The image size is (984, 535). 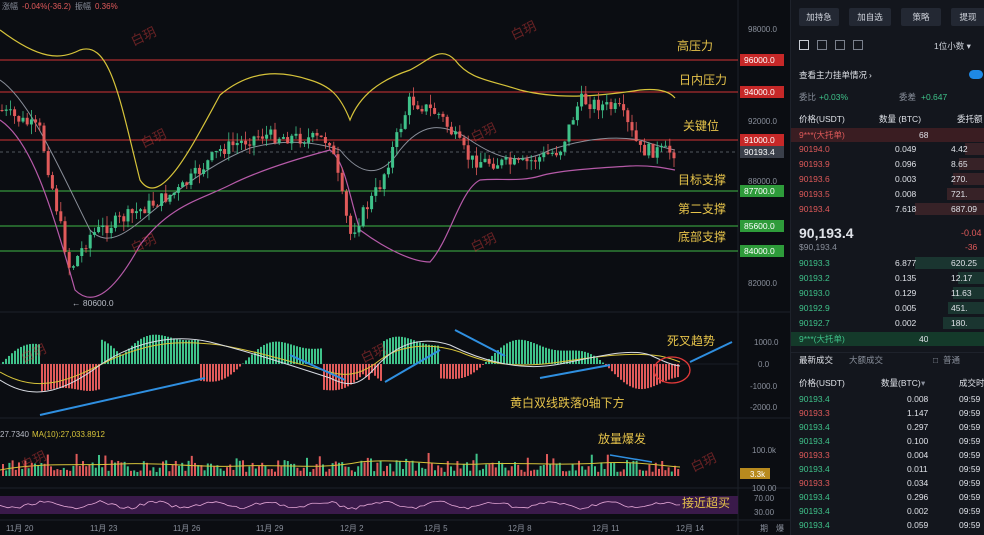 What do you see at coordinates (976, 74) in the screenshot?
I see `depth-toggle` at bounding box center [976, 74].